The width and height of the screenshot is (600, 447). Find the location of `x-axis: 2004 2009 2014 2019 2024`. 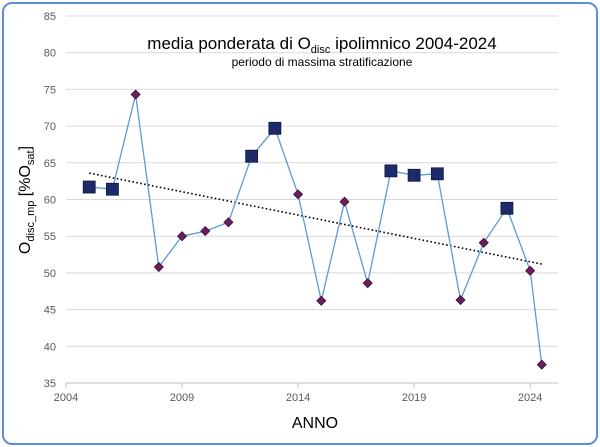

x-axis: 2004 2009 2014 2019 2024 is located at coordinates (306, 393).